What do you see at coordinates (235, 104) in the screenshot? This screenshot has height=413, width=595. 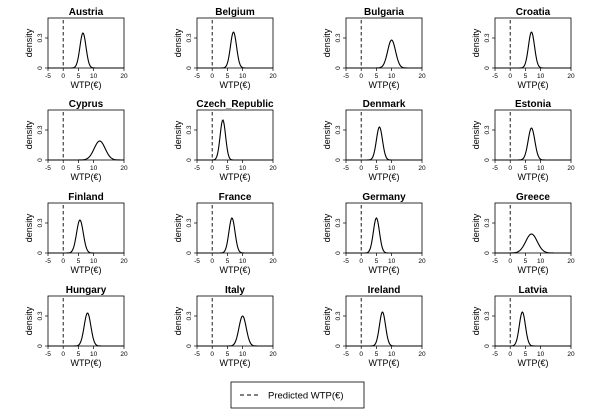 I see `panel-title: Czech_Republic` at bounding box center [235, 104].